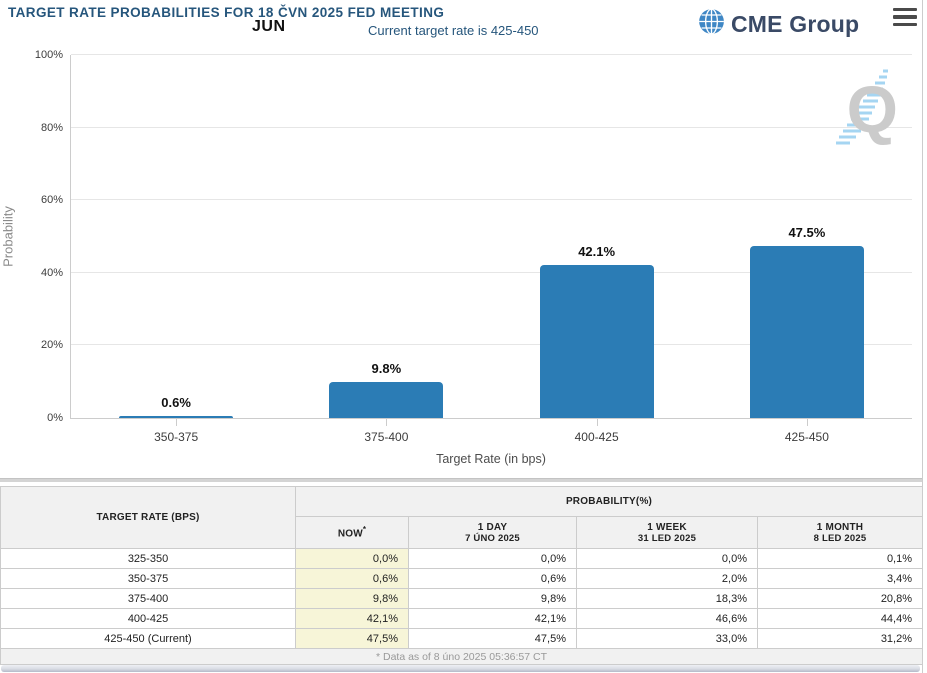 The image size is (927, 673). Describe the element at coordinates (667, 618) in the screenshot. I see `week-cell: 46,6%` at that location.